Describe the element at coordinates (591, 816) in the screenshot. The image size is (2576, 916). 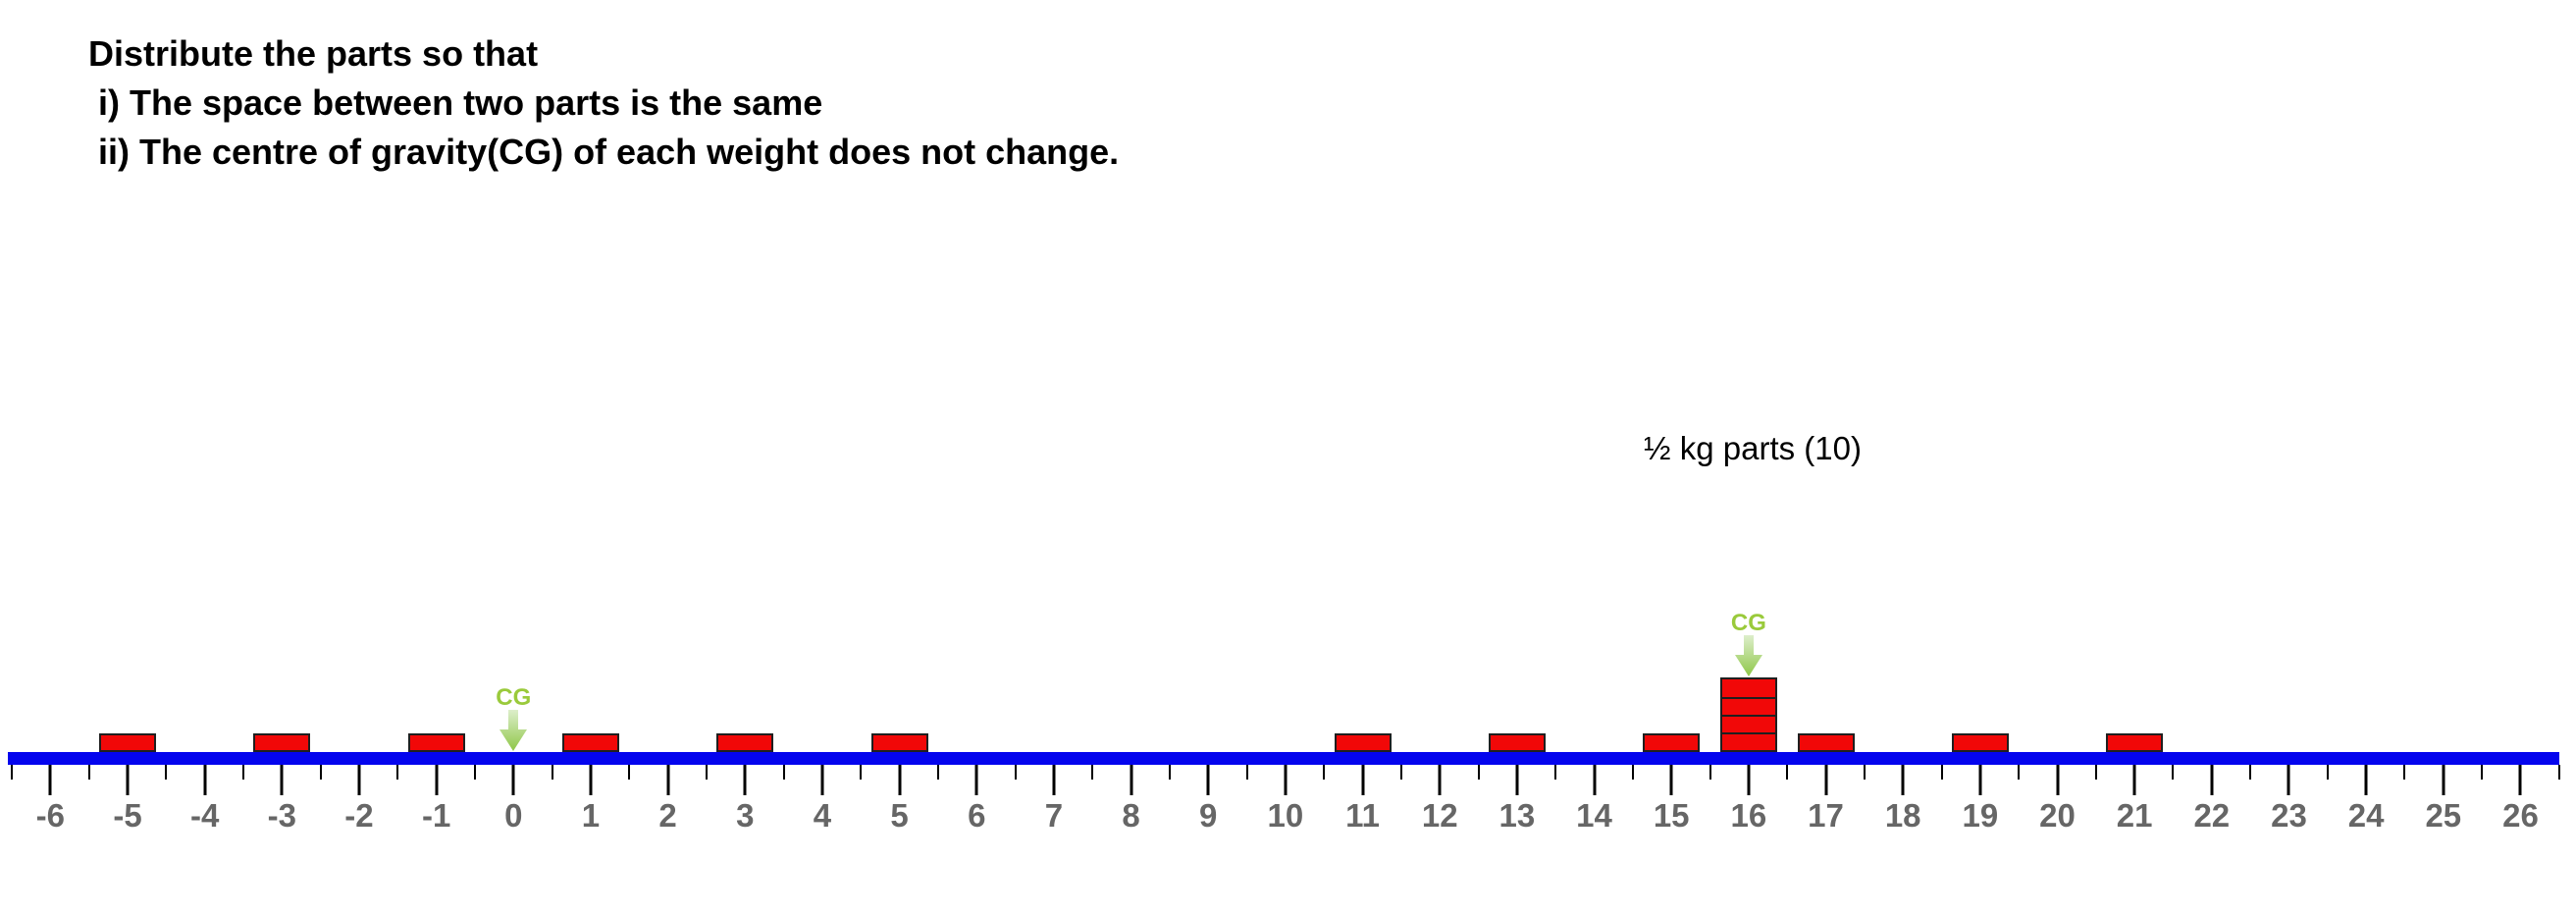
I see `ruler-number: 1` at that location.